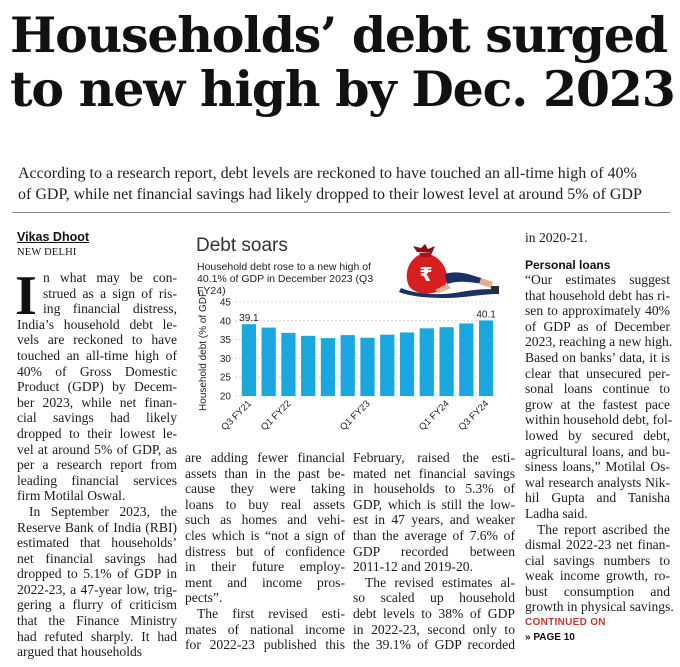  What do you see at coordinates (97, 433) in the screenshot?
I see `text-line: dropped to their lowest le-` at bounding box center [97, 433].